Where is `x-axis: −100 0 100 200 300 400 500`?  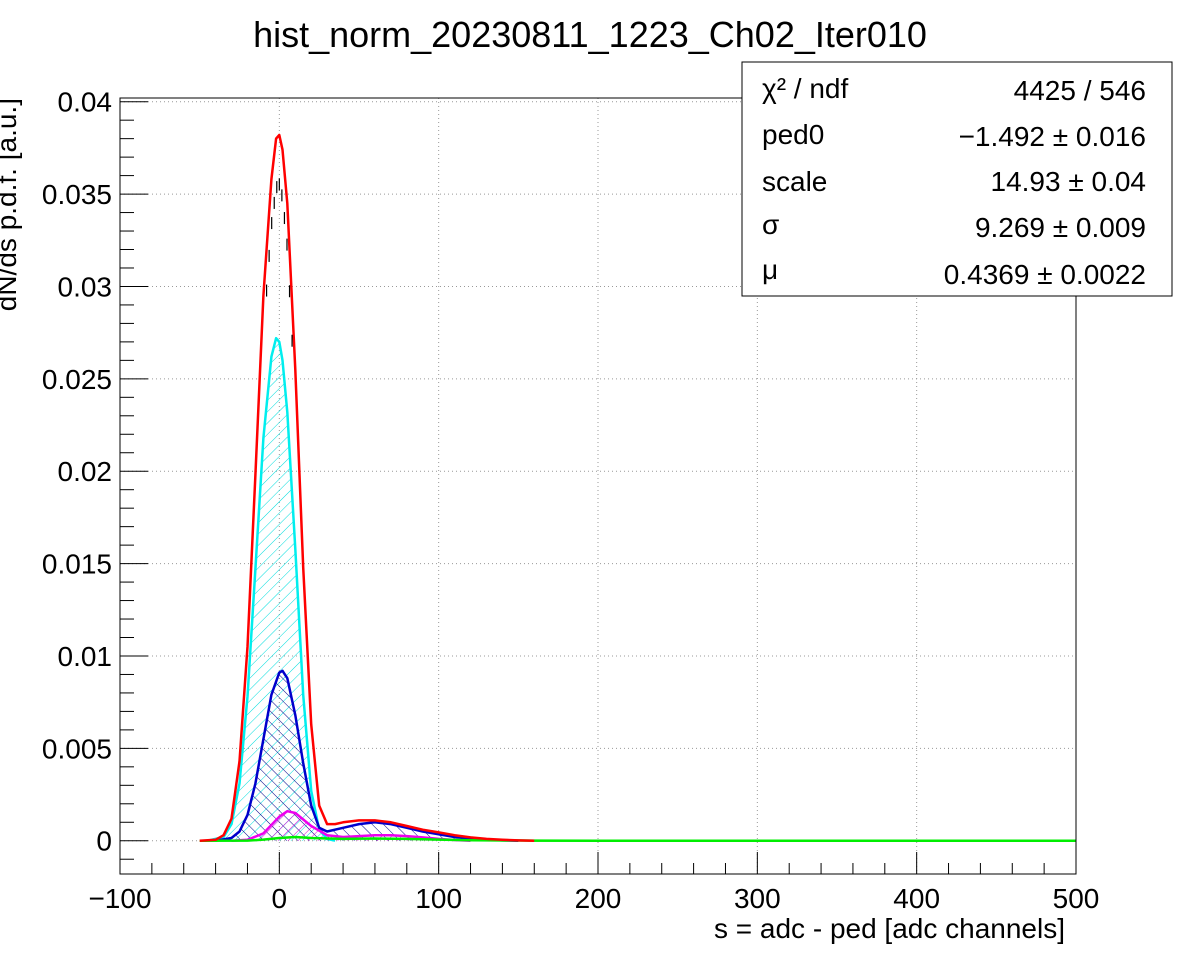
x-axis: −100 0 100 200 300 400 500 is located at coordinates (593, 883).